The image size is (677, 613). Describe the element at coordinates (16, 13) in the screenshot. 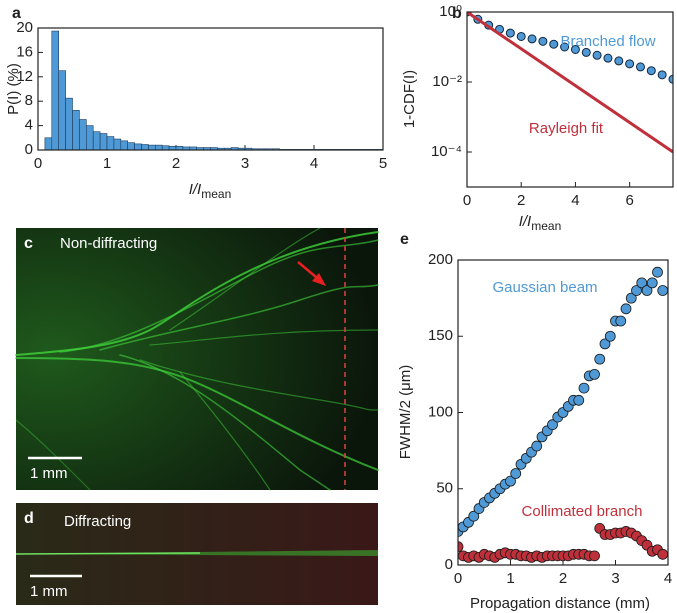

I see `panel-label: a` at that location.